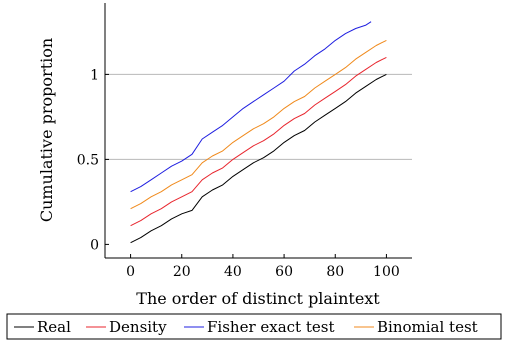 This screenshot has width=508, height=345. Describe the element at coordinates (427, 327) in the screenshot. I see `legend-label: Binomial test` at that location.